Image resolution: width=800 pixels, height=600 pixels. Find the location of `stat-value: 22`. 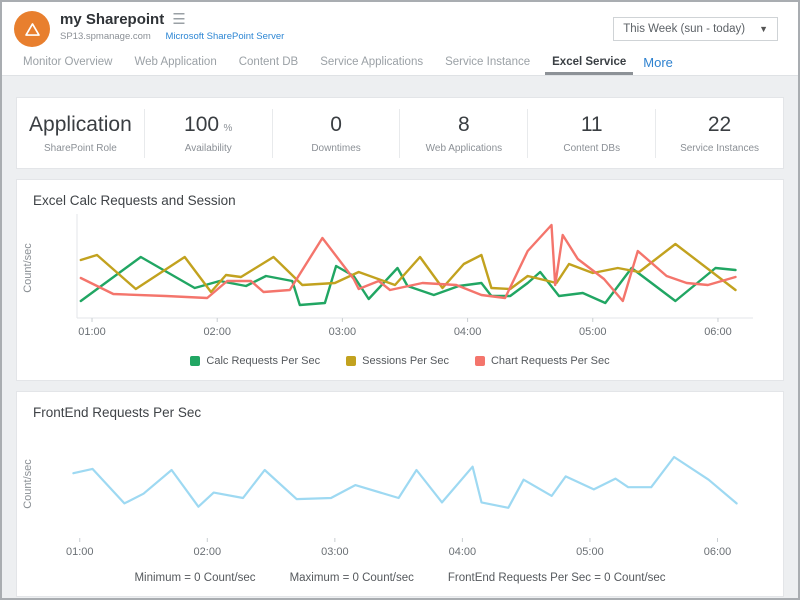

stat-value: 22 is located at coordinates (719, 124).